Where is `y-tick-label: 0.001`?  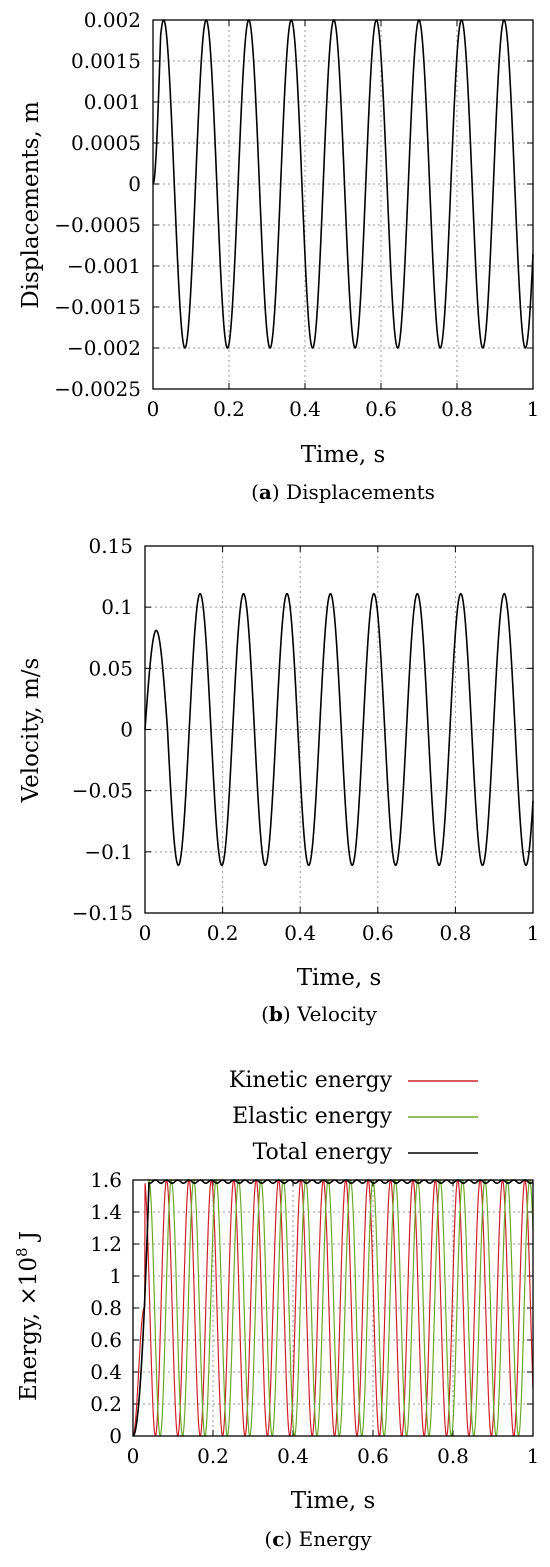 y-tick-label: 0.001 is located at coordinates (112, 102).